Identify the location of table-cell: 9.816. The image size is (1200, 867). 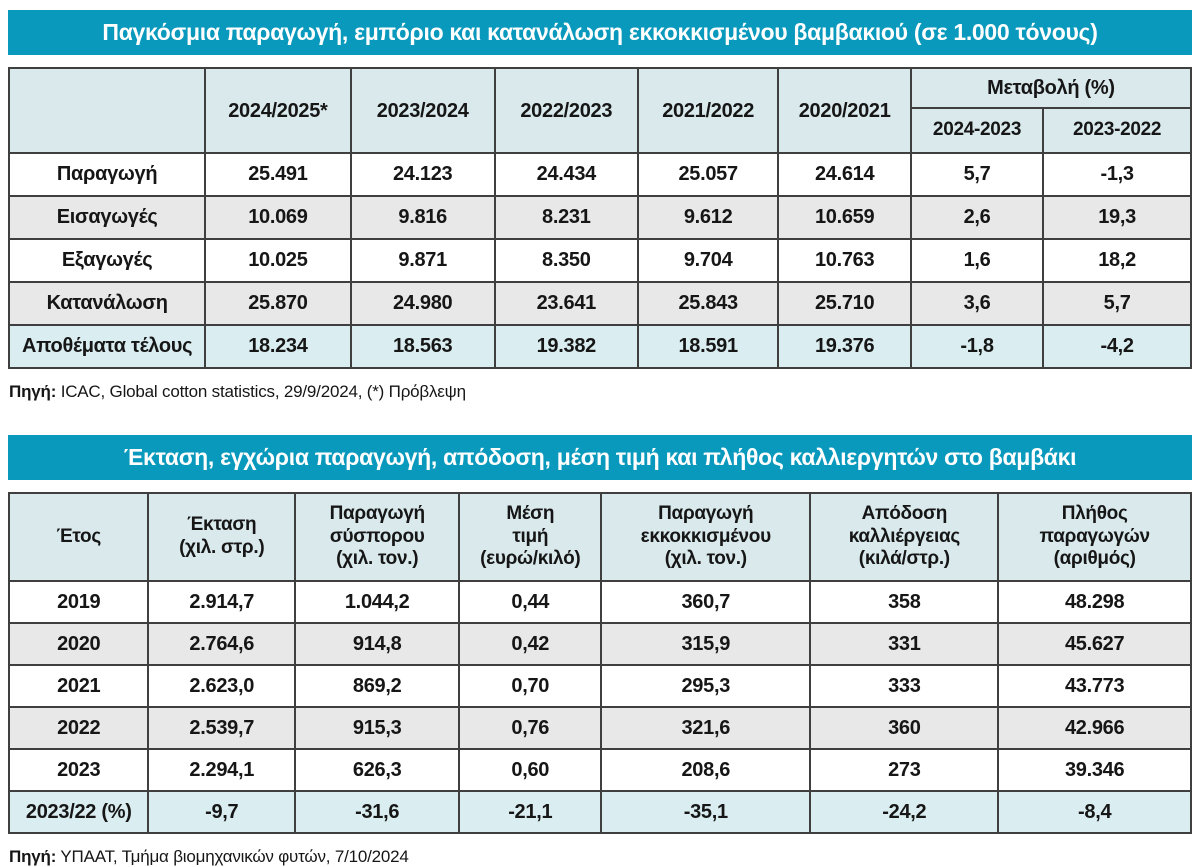
(422, 217).